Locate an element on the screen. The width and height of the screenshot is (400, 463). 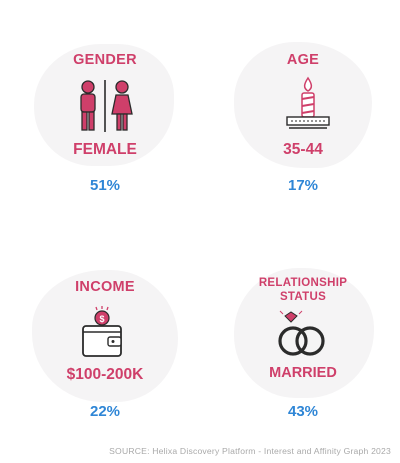
relationship-percent: 43% is located at coordinates (303, 411).